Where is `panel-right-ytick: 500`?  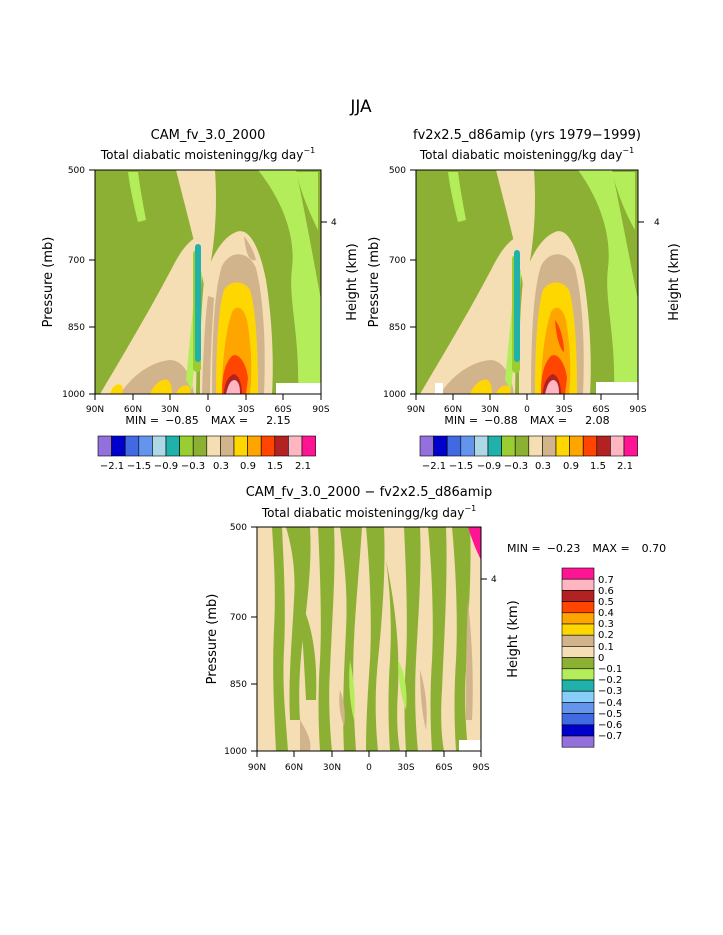
panel-right-ytick: 500 is located at coordinates (397, 171).